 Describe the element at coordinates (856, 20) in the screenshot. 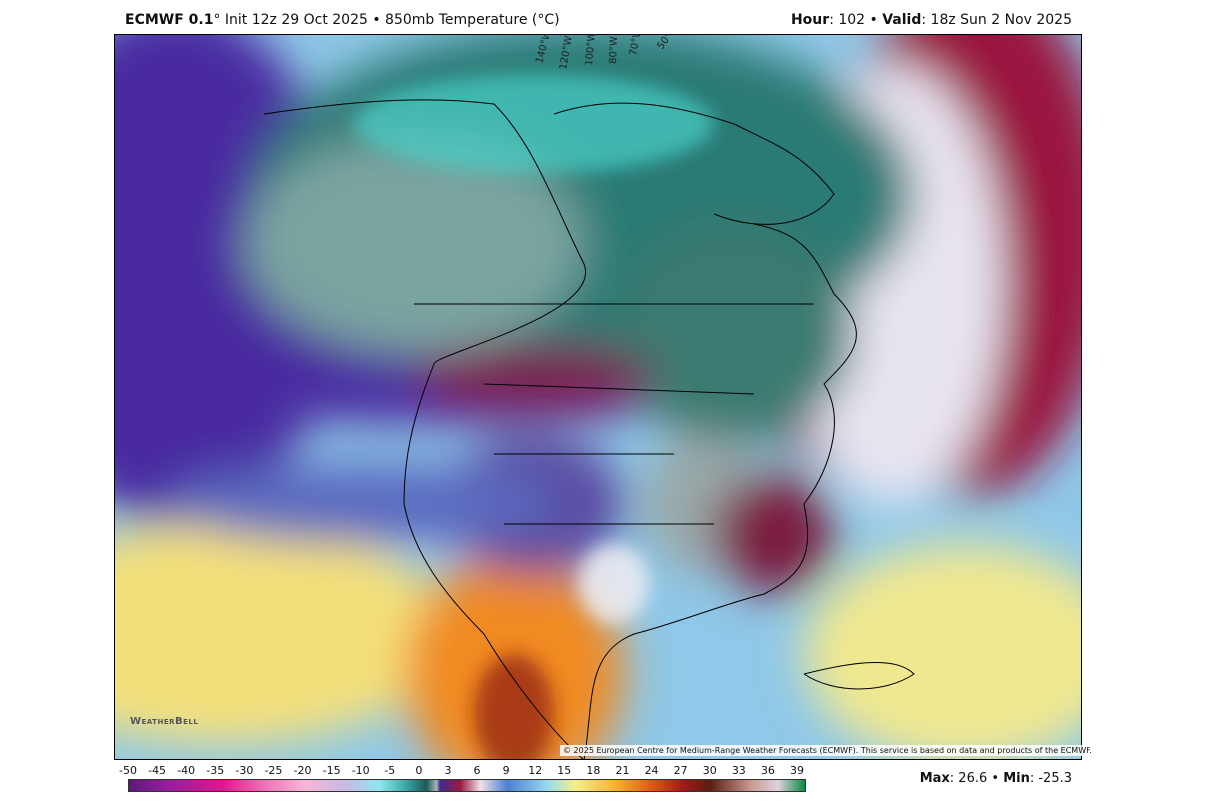

I see `hour: : 102 •` at that location.